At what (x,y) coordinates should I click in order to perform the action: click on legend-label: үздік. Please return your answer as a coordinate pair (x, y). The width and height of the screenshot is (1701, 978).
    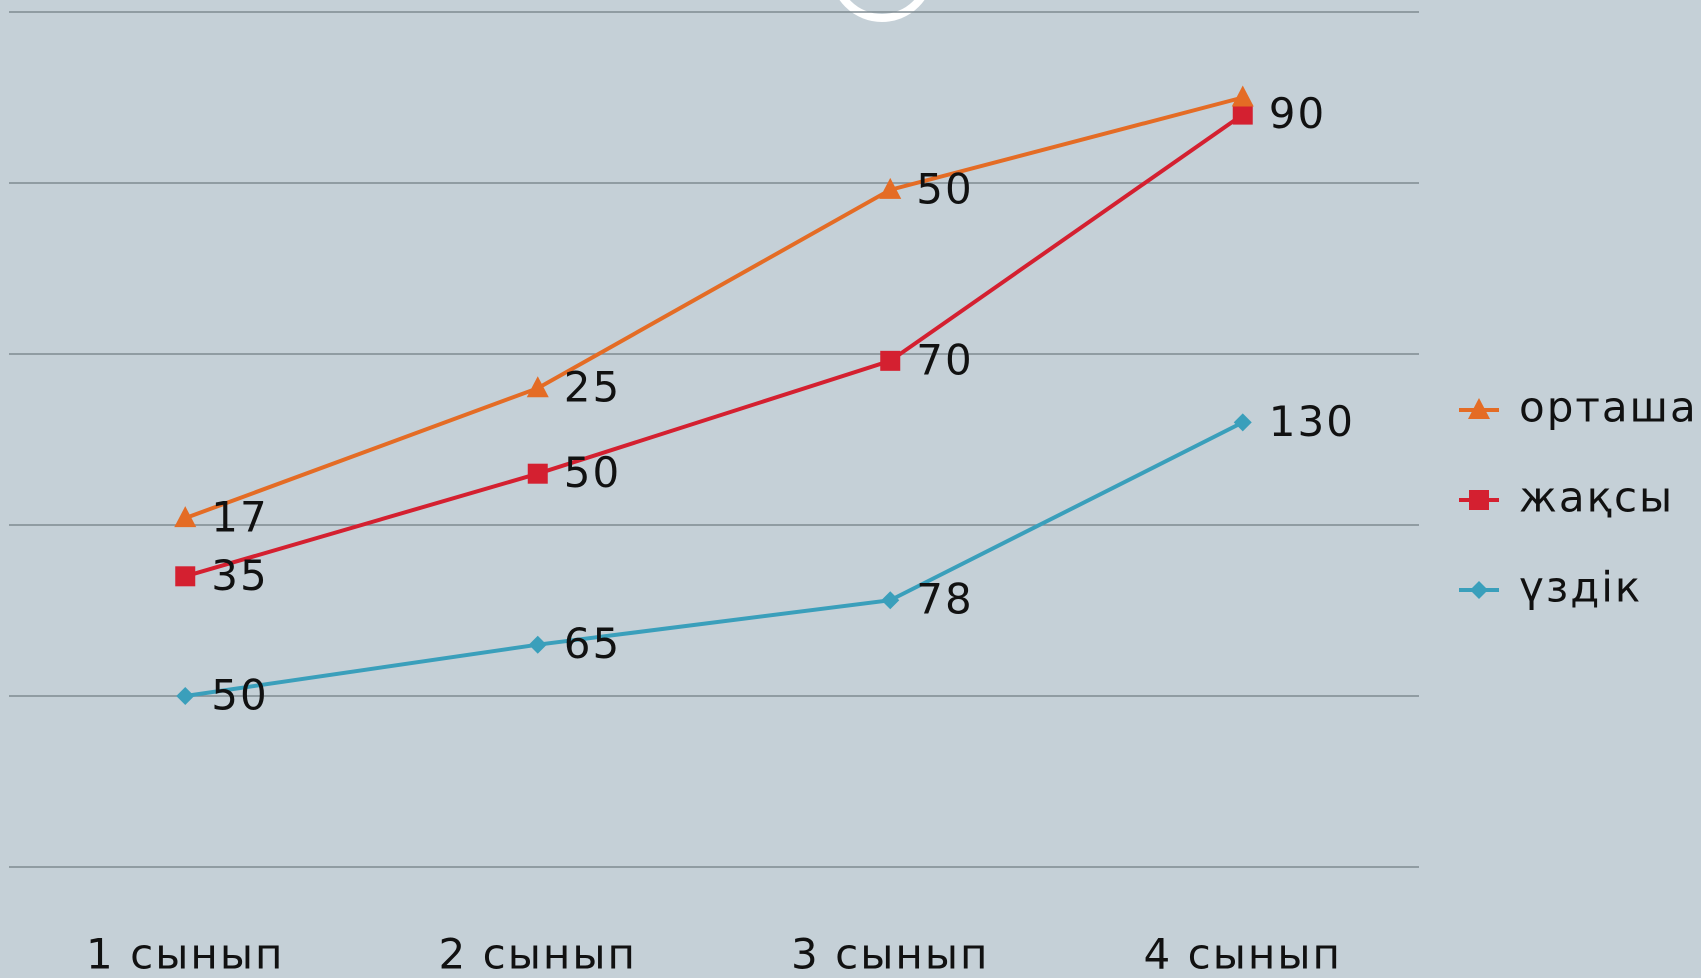
    Looking at the image, I should click on (1580, 587).